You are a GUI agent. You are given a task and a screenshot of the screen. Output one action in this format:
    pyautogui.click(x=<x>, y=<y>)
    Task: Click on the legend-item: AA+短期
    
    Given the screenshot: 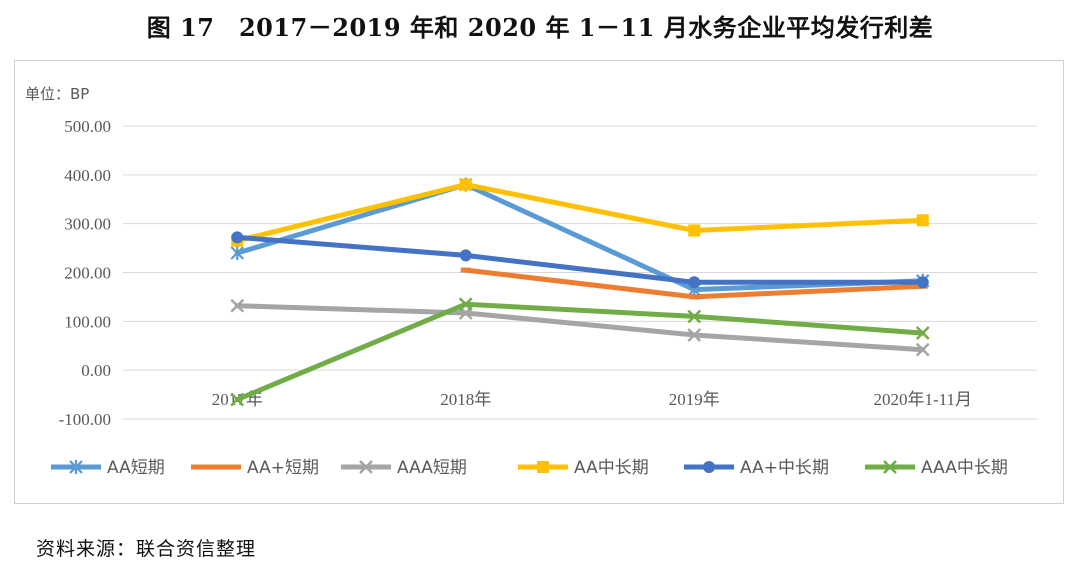 What is the action you would take?
    pyautogui.click(x=255, y=468)
    